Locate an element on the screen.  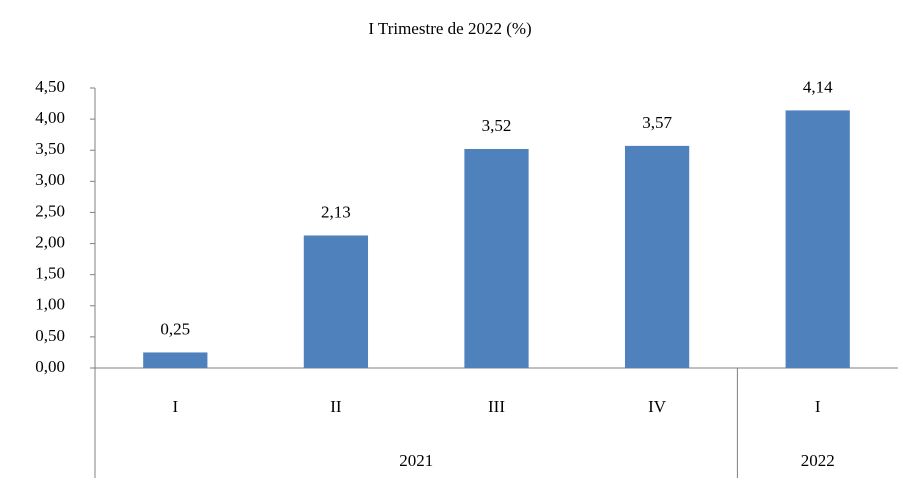
y-tick-label: 1,50 is located at coordinates (50, 273).